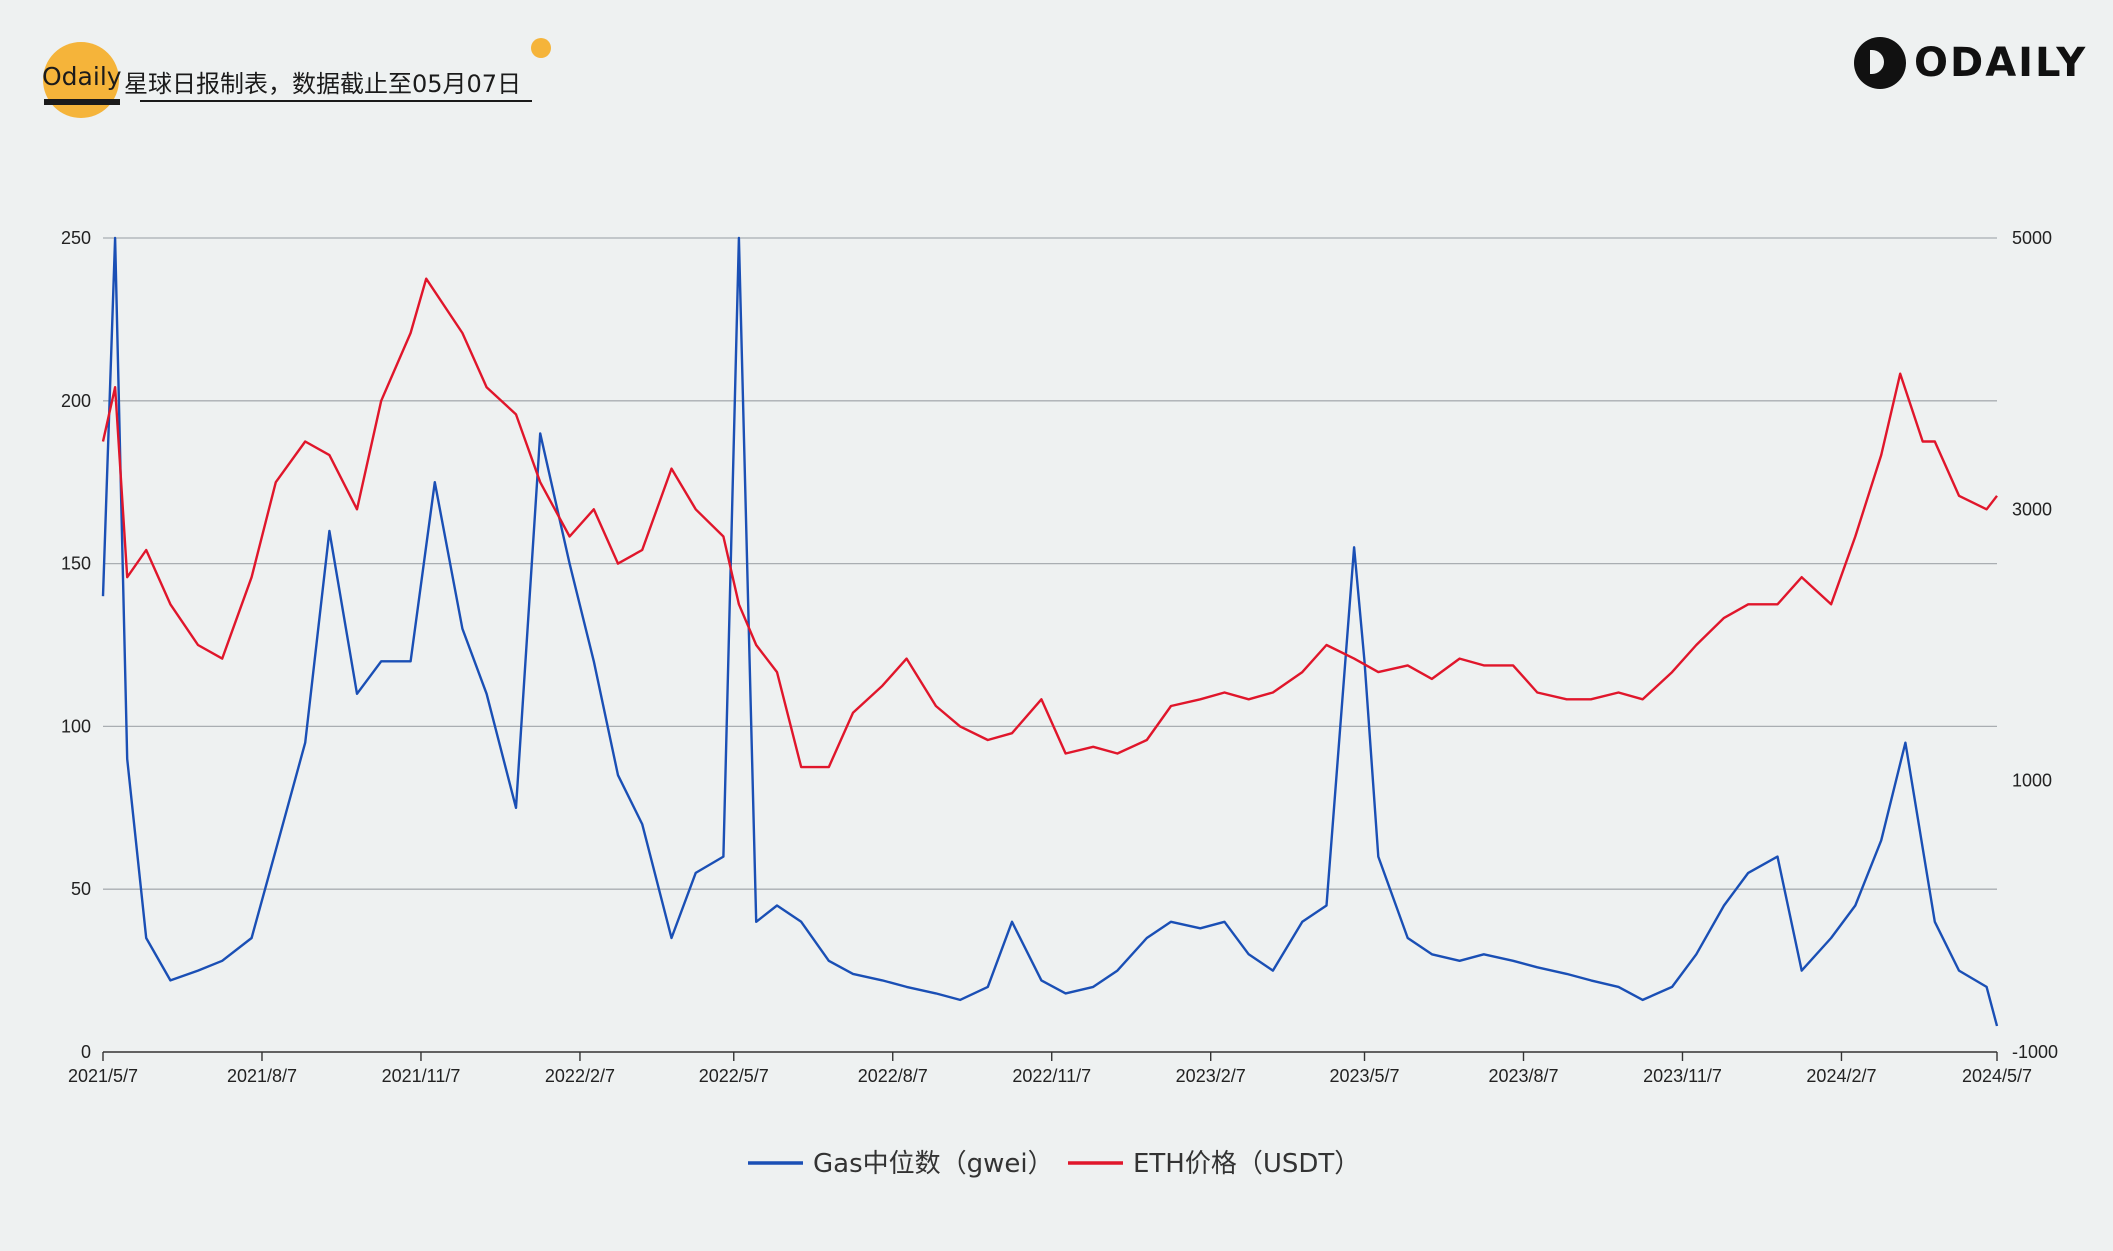 The width and height of the screenshot is (2113, 1251). Describe the element at coordinates (82, 76) in the screenshot. I see `brand-name: Odaily` at that location.